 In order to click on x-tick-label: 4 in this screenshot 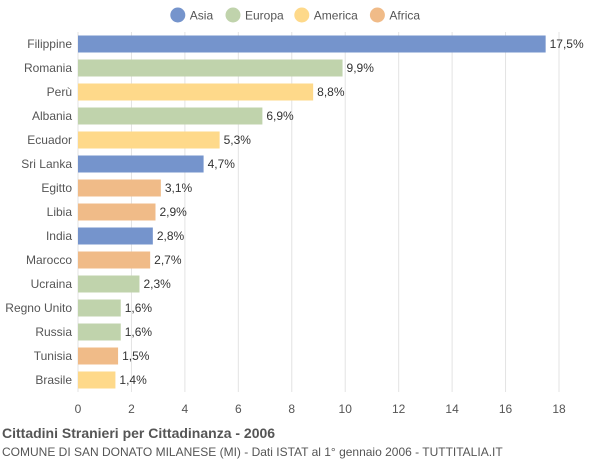, I will do `click(185, 409)`.